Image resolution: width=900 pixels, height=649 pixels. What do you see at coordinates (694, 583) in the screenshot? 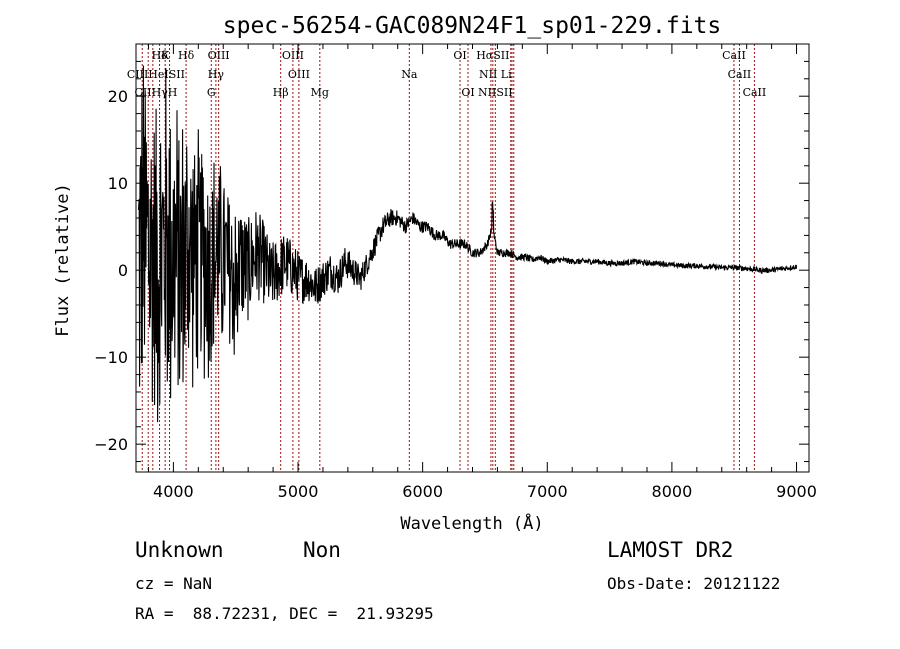
I see `observation-date: Obs-Date: 20121122` at bounding box center [694, 583].